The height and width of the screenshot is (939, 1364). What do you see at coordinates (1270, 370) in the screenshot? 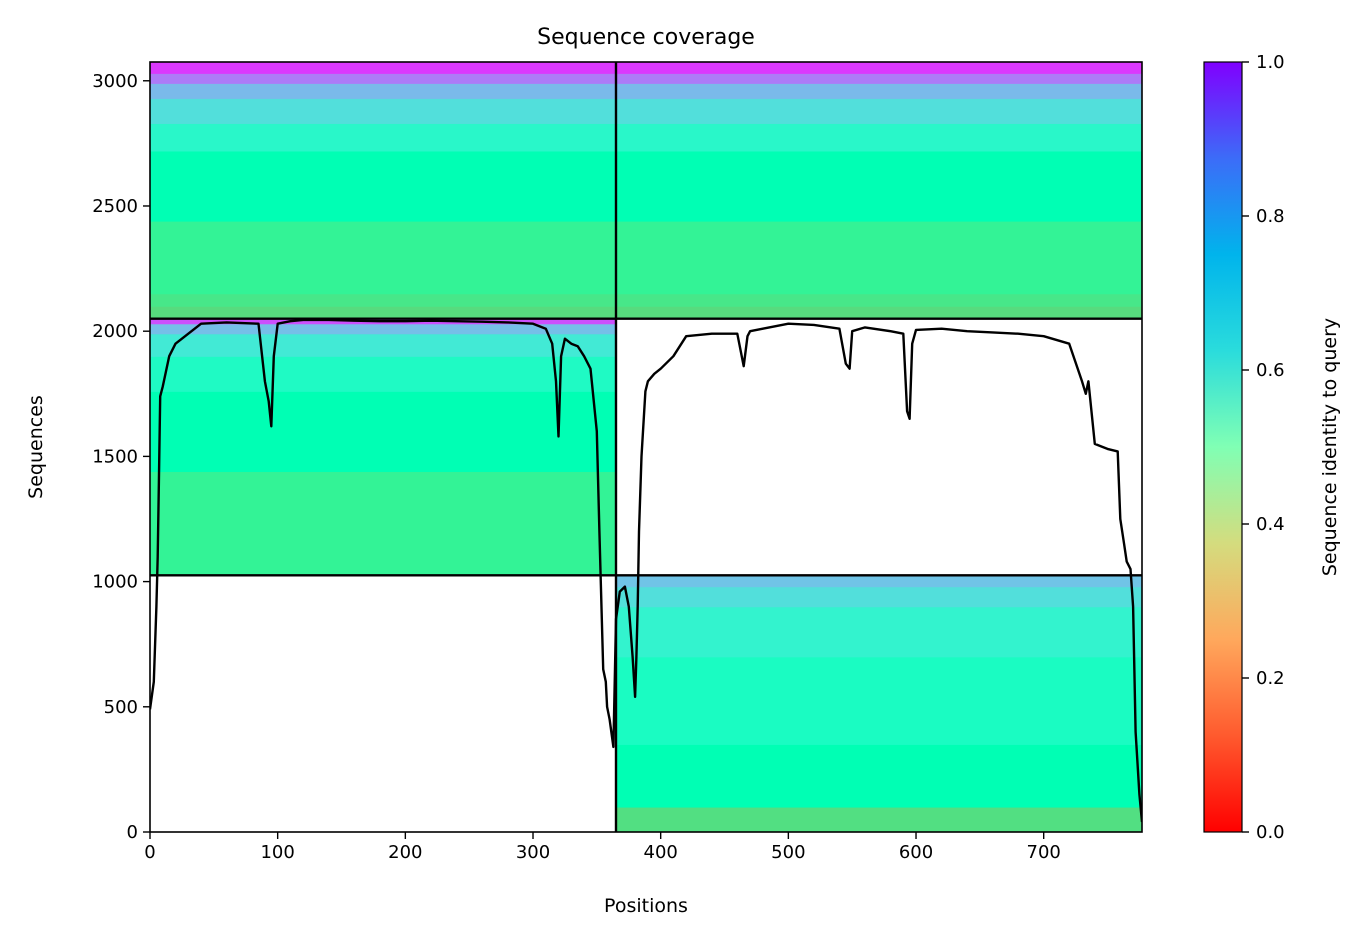
I see `colorbar-tick-label: 0.6` at bounding box center [1270, 370].